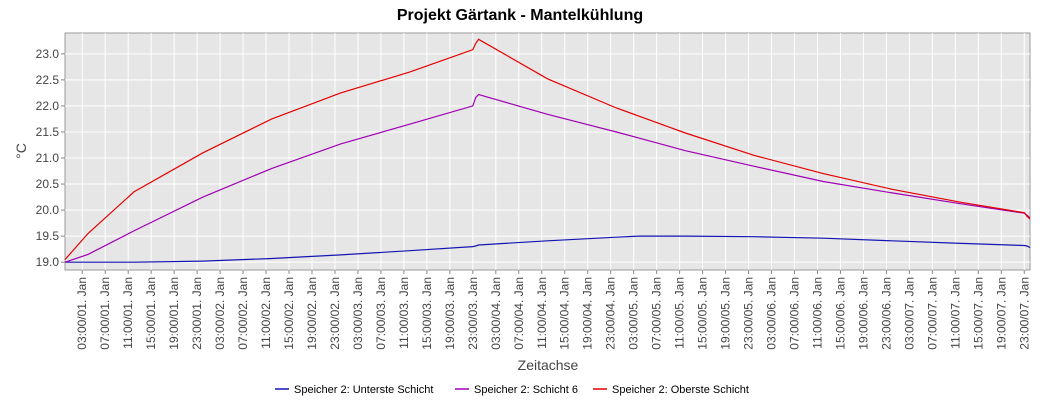 The width and height of the screenshot is (1040, 405). What do you see at coordinates (21, 151) in the screenshot?
I see `y-axis-label: °C` at bounding box center [21, 151].